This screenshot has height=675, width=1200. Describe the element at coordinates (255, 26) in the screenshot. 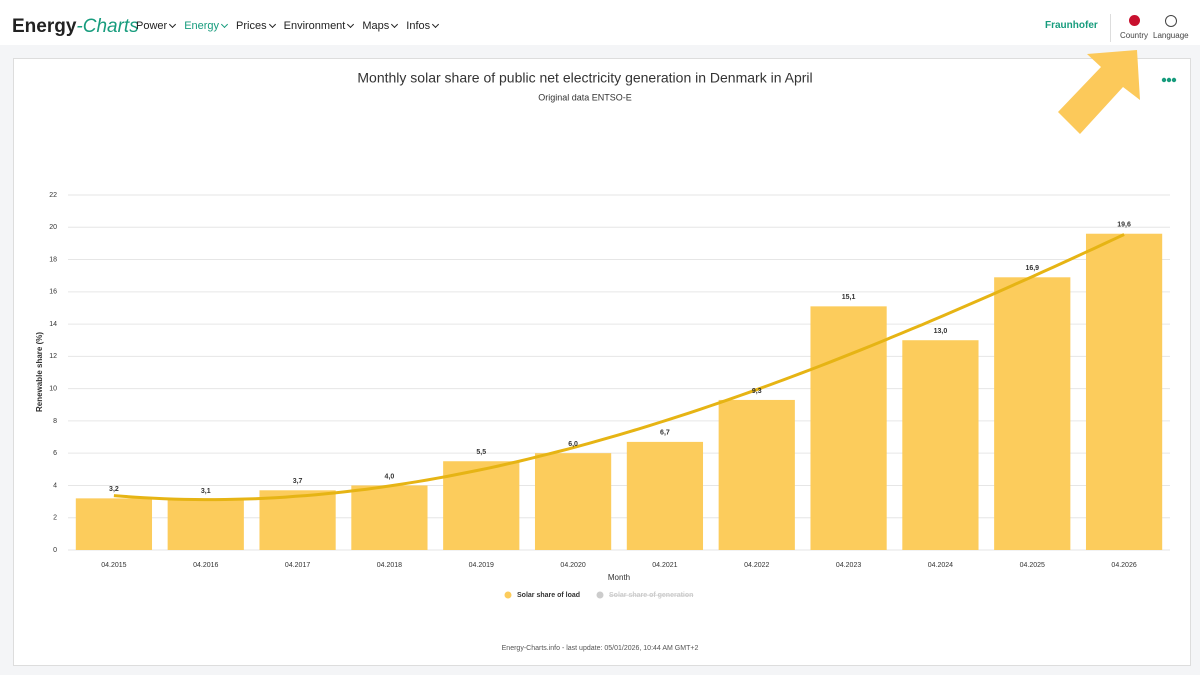

I see `menu-item: Prices` at that location.